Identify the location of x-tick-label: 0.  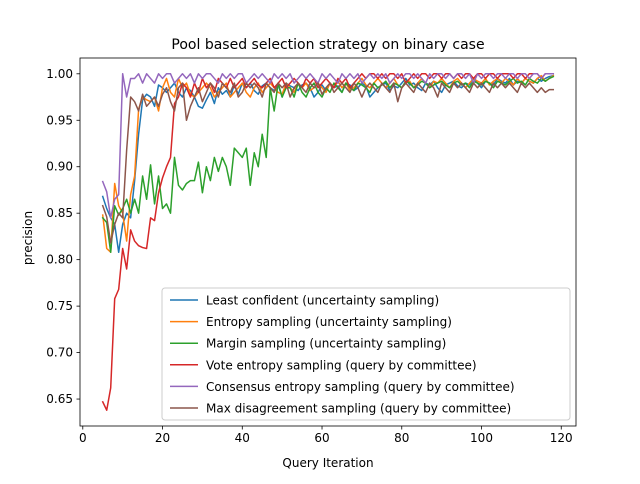
(83, 438).